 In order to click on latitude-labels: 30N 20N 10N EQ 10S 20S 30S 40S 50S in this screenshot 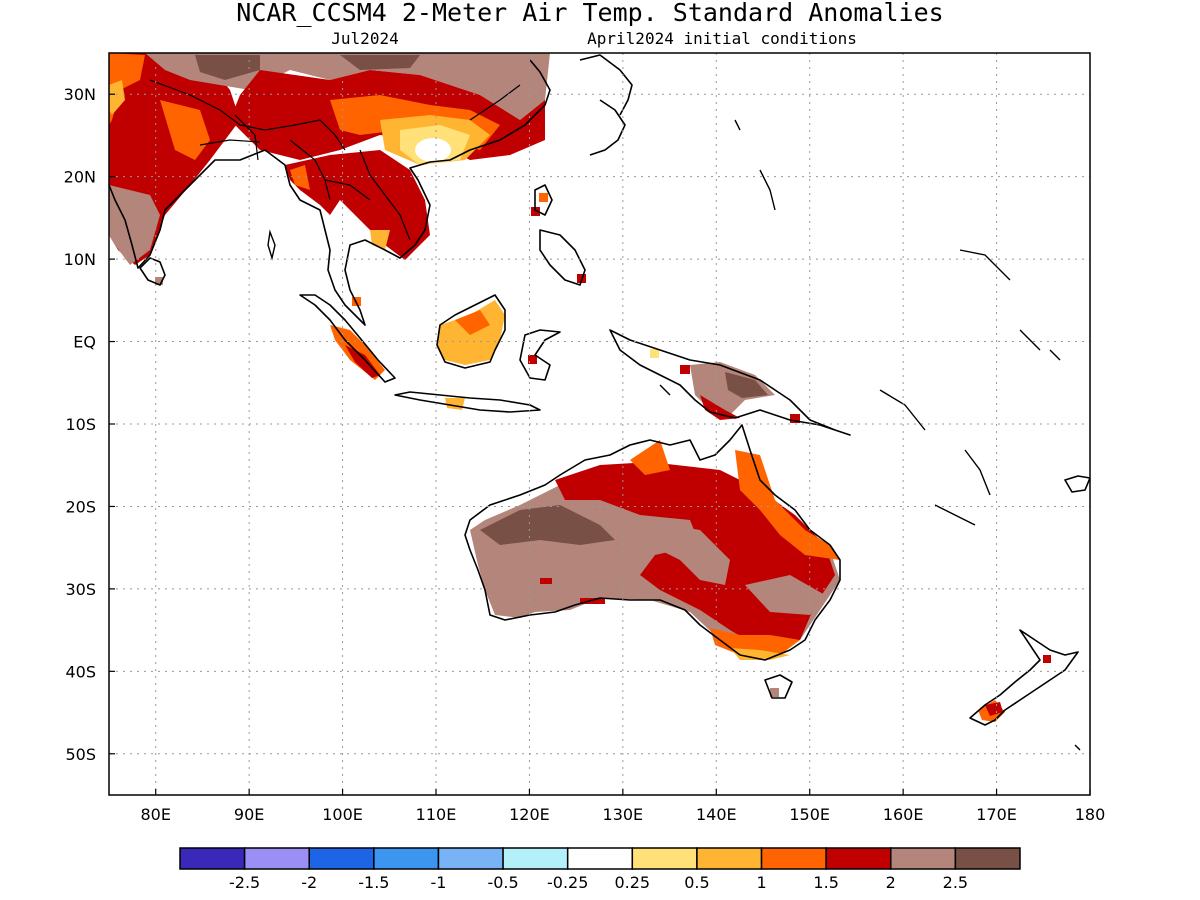, I will do `click(89, 424)`.